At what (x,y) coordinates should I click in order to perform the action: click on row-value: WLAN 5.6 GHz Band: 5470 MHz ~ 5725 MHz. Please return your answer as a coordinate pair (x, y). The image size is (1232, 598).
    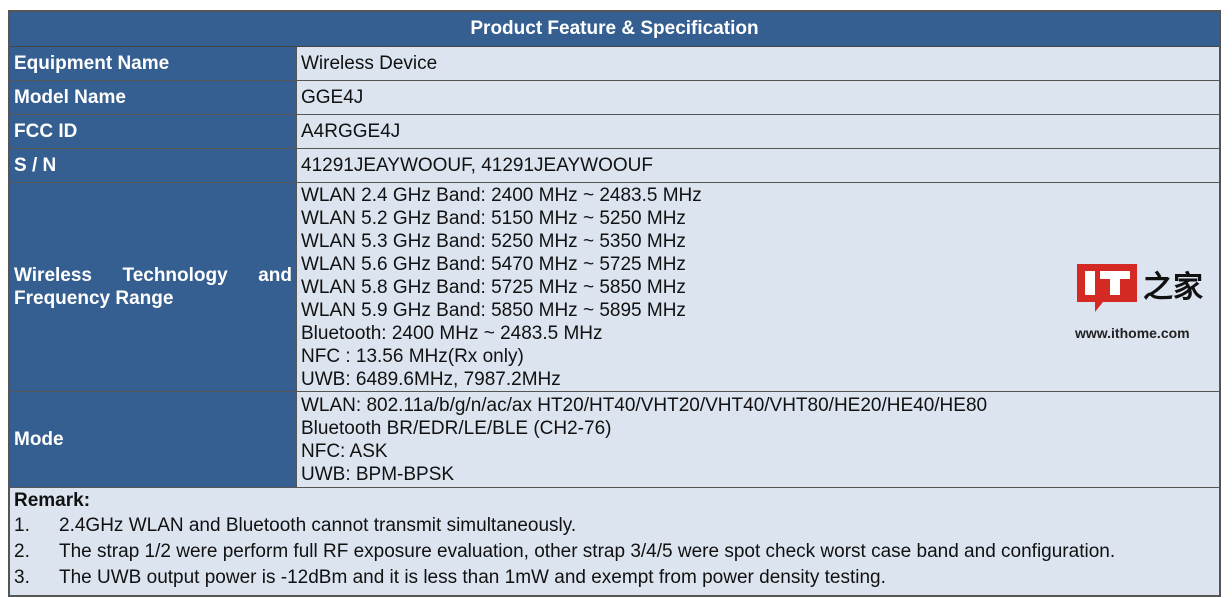
    Looking at the image, I should click on (493, 264).